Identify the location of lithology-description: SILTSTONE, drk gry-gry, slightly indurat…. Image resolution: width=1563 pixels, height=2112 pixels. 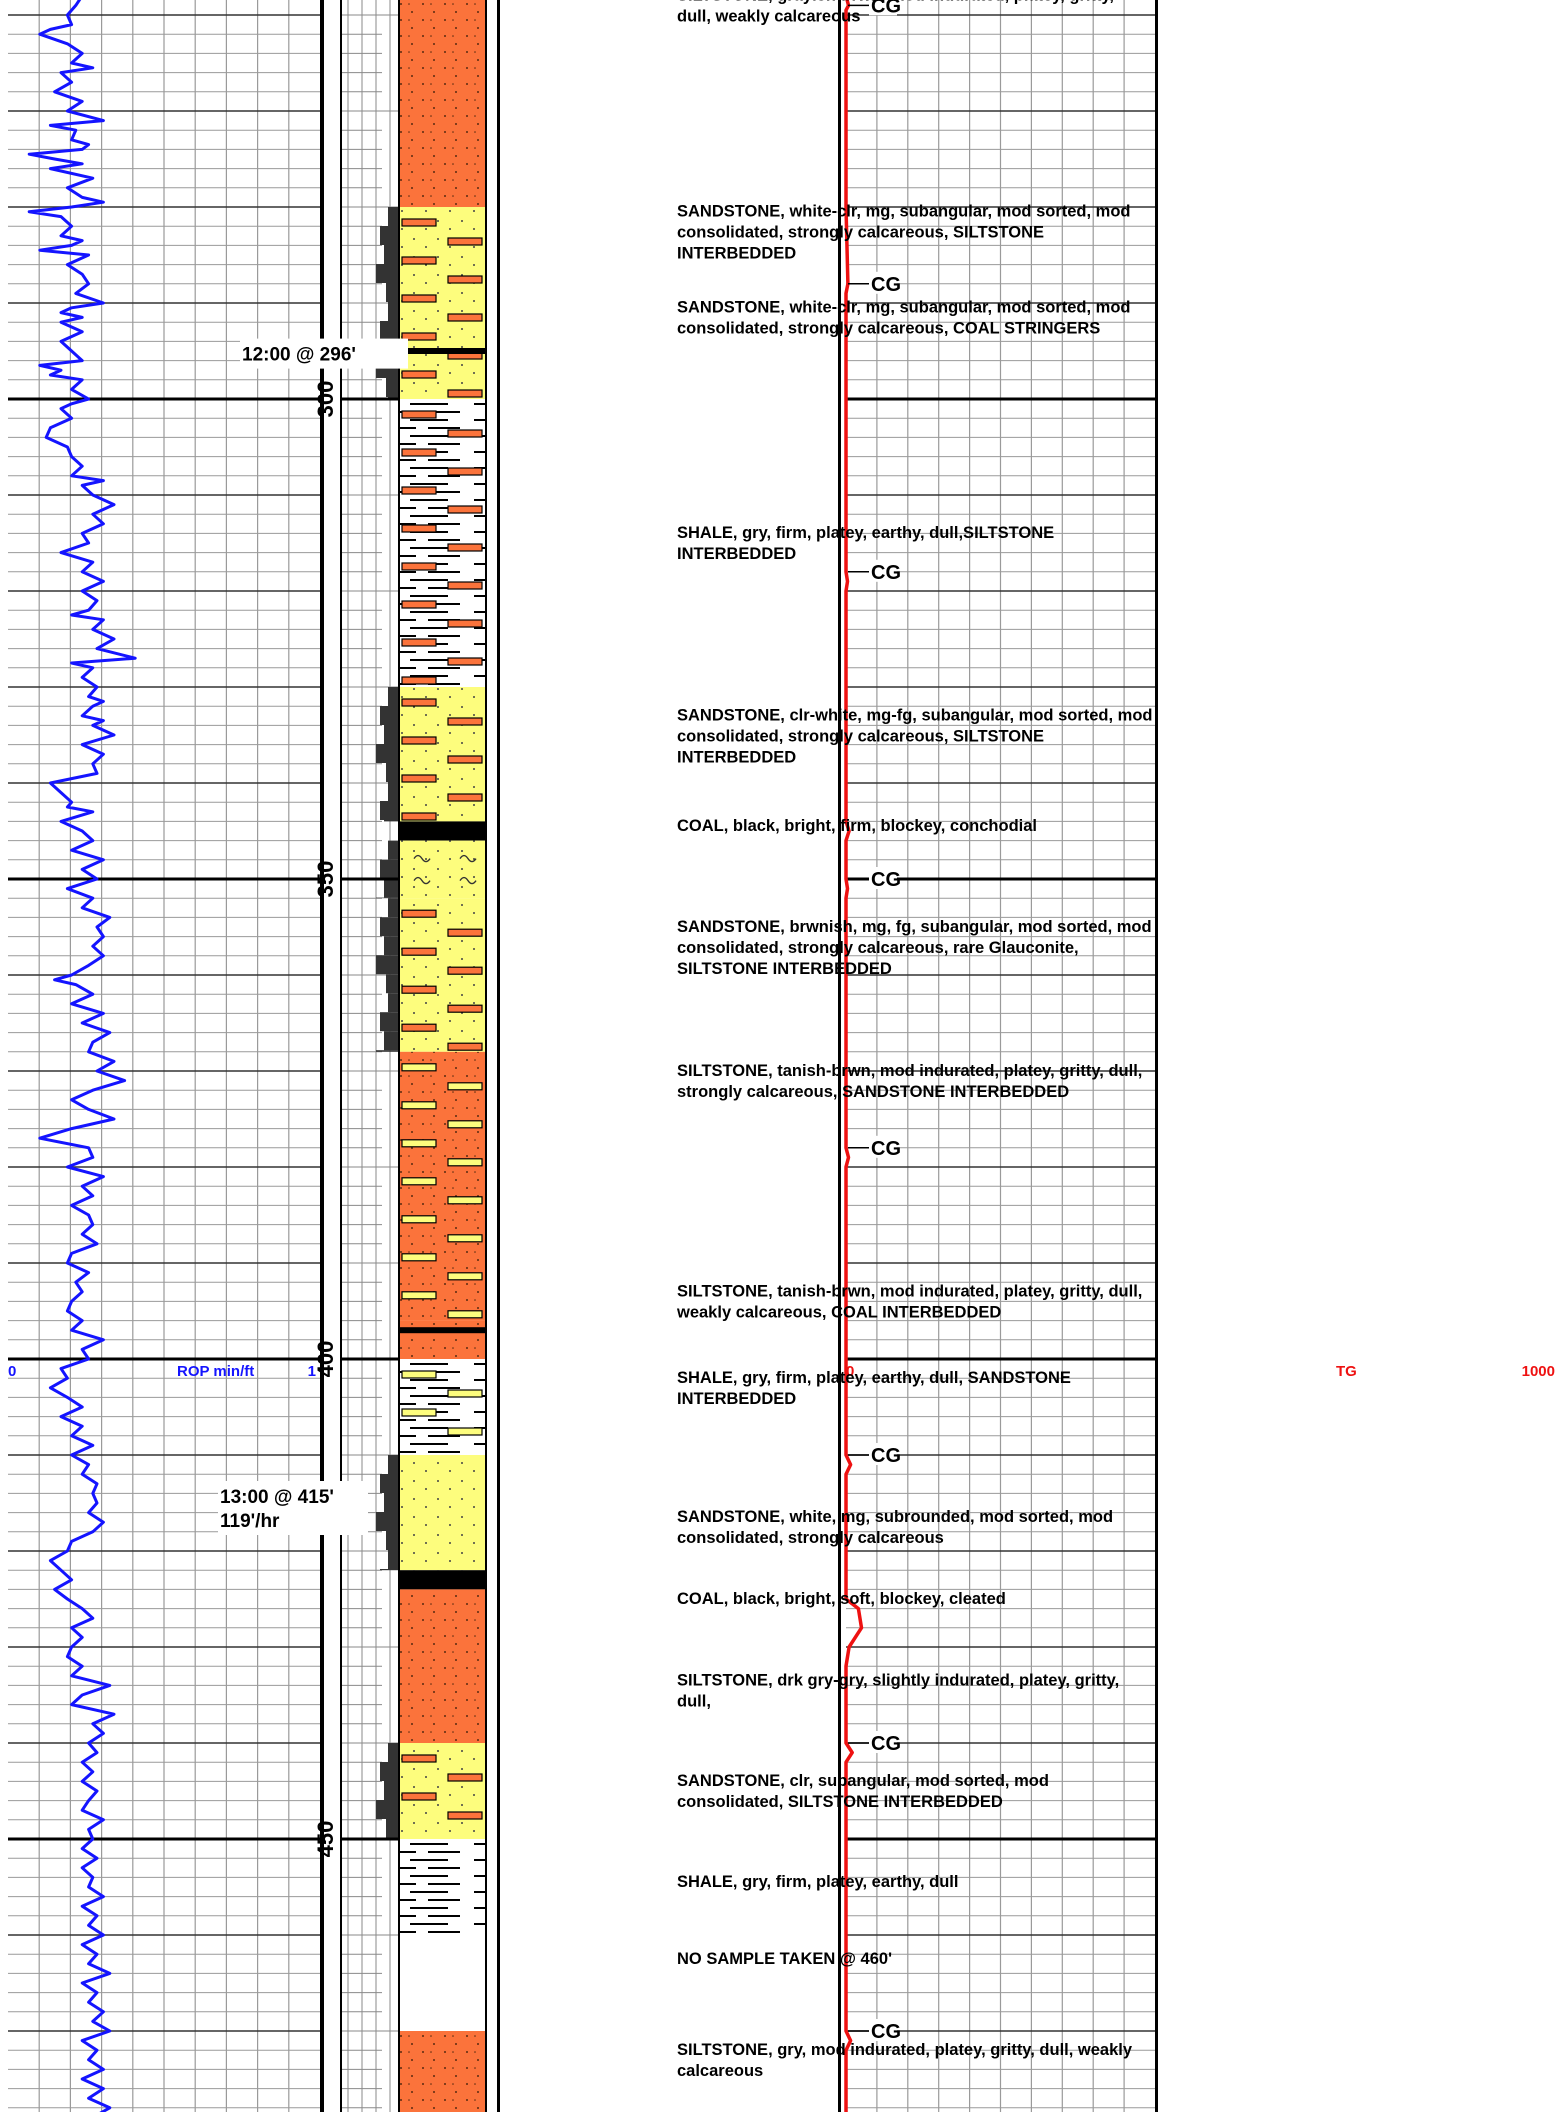
(898, 1690).